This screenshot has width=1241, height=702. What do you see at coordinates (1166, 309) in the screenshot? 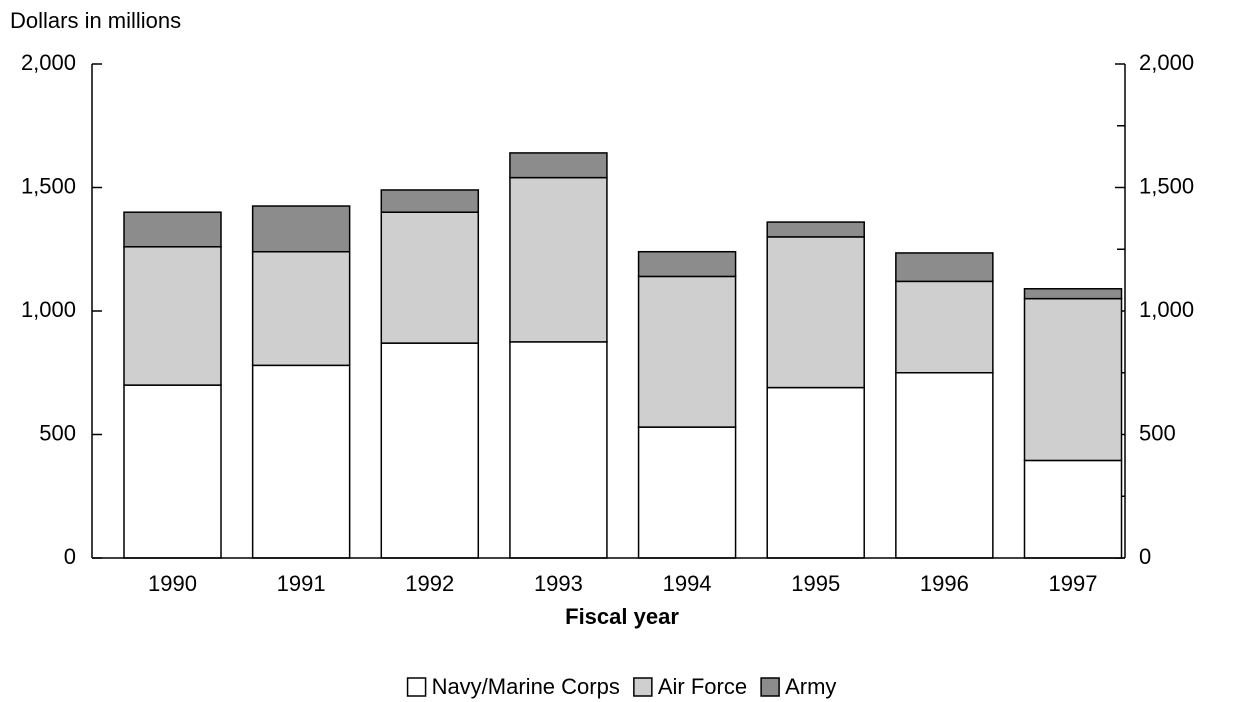
I see `y2-tick-label: 1,000` at bounding box center [1166, 309].